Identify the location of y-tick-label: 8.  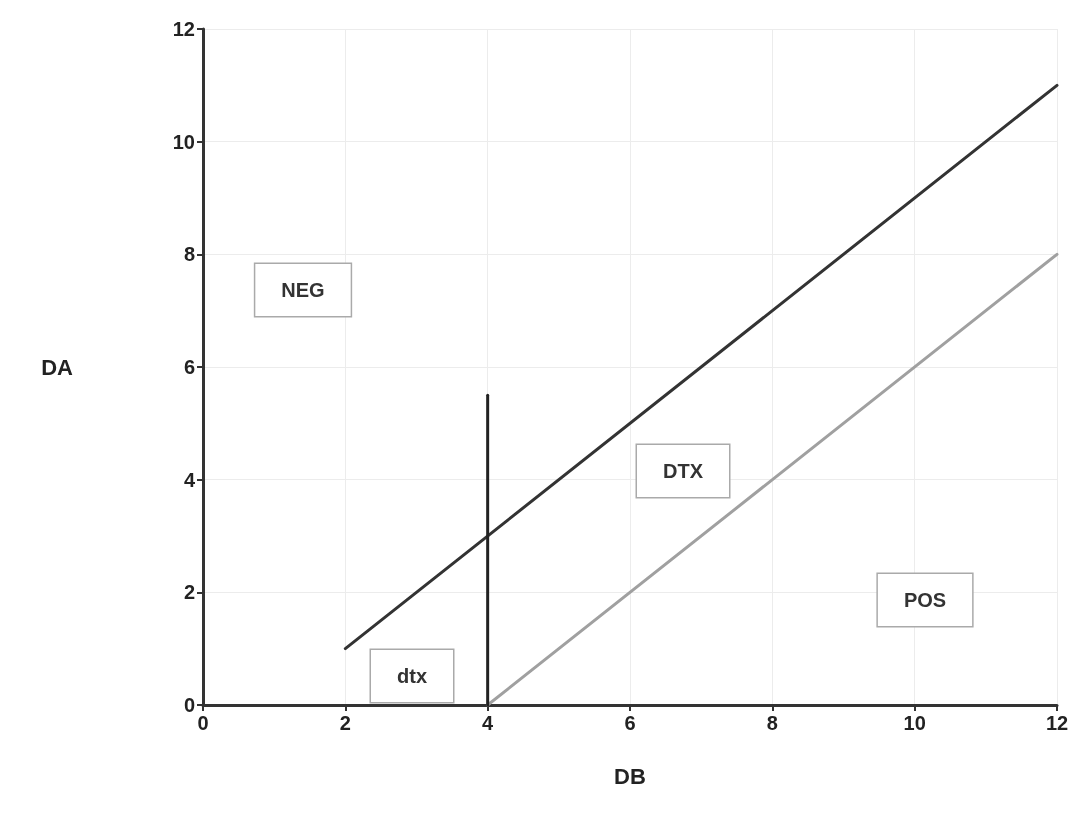
(189, 254).